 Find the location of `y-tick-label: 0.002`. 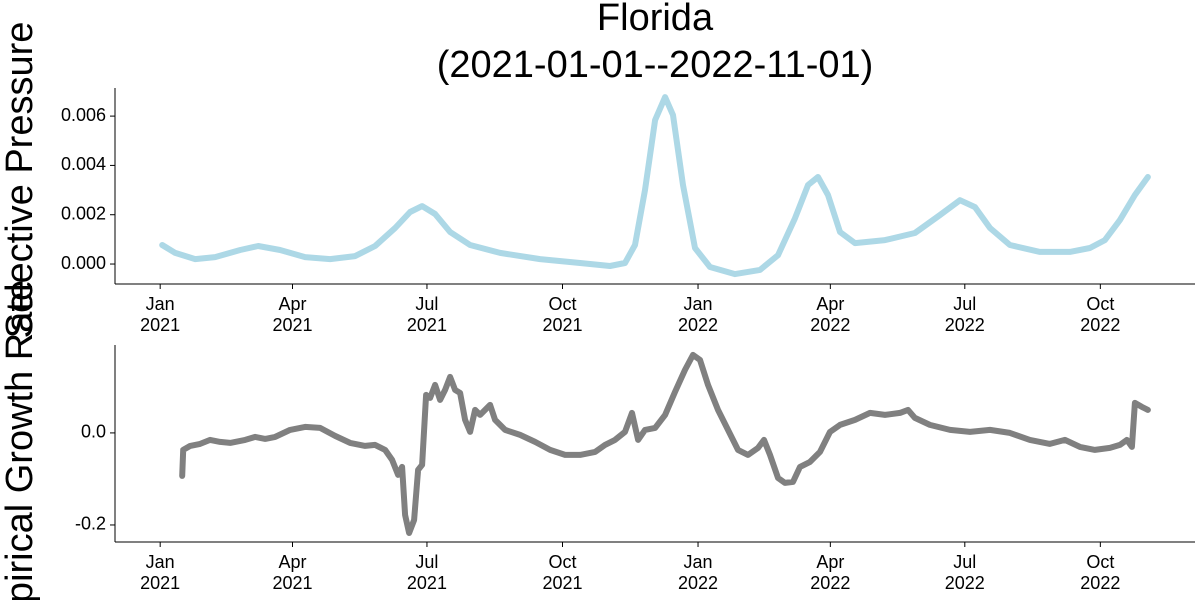

y-tick-label: 0.002 is located at coordinates (83, 213).